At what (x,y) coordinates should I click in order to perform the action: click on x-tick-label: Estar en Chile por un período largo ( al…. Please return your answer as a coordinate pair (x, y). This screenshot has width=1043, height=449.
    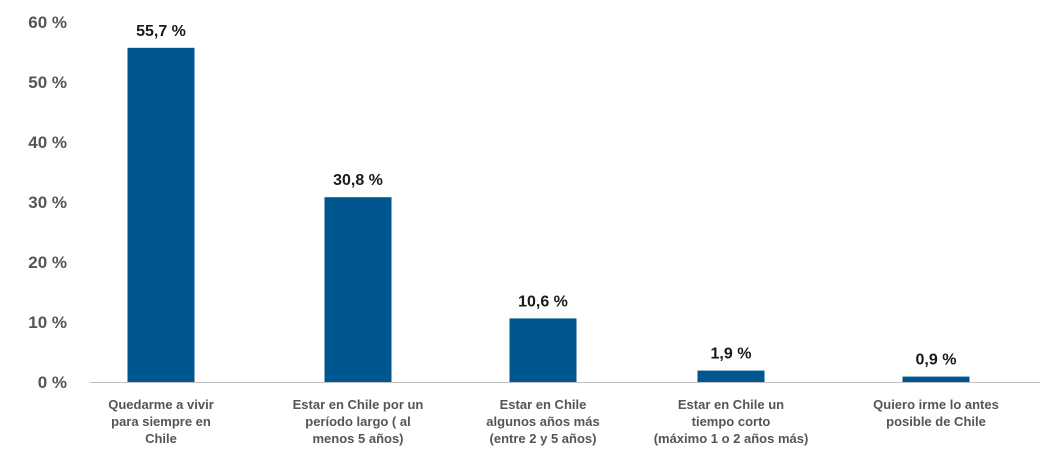
    Looking at the image, I should click on (358, 421).